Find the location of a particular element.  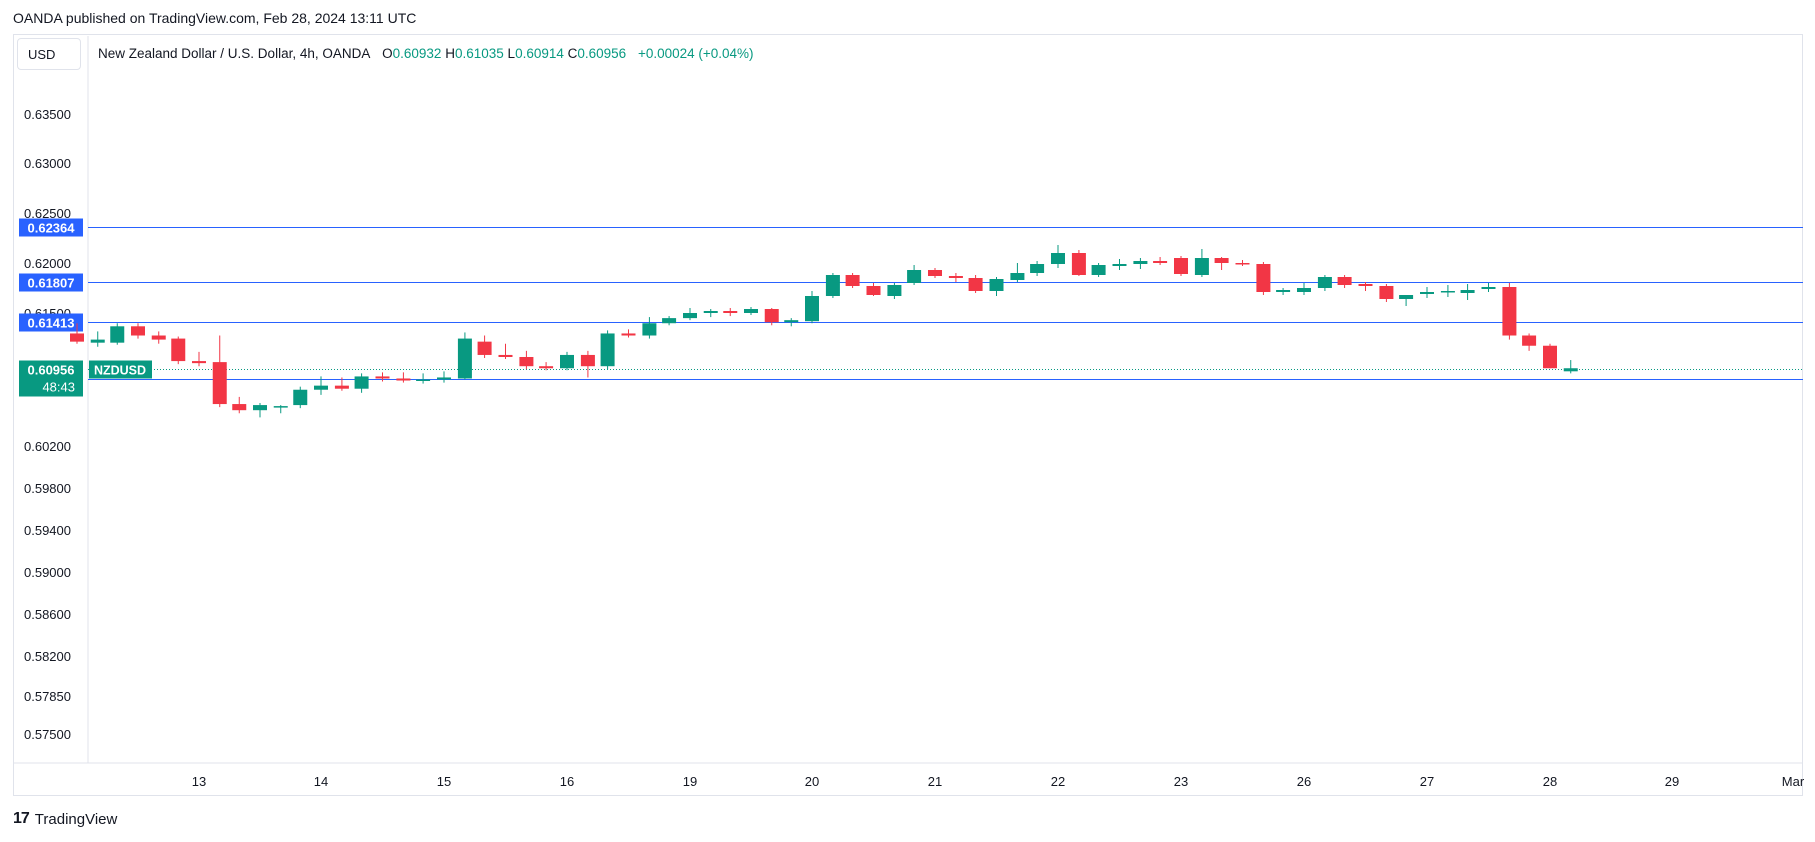

x-tick-label: 23 is located at coordinates (1181, 781).